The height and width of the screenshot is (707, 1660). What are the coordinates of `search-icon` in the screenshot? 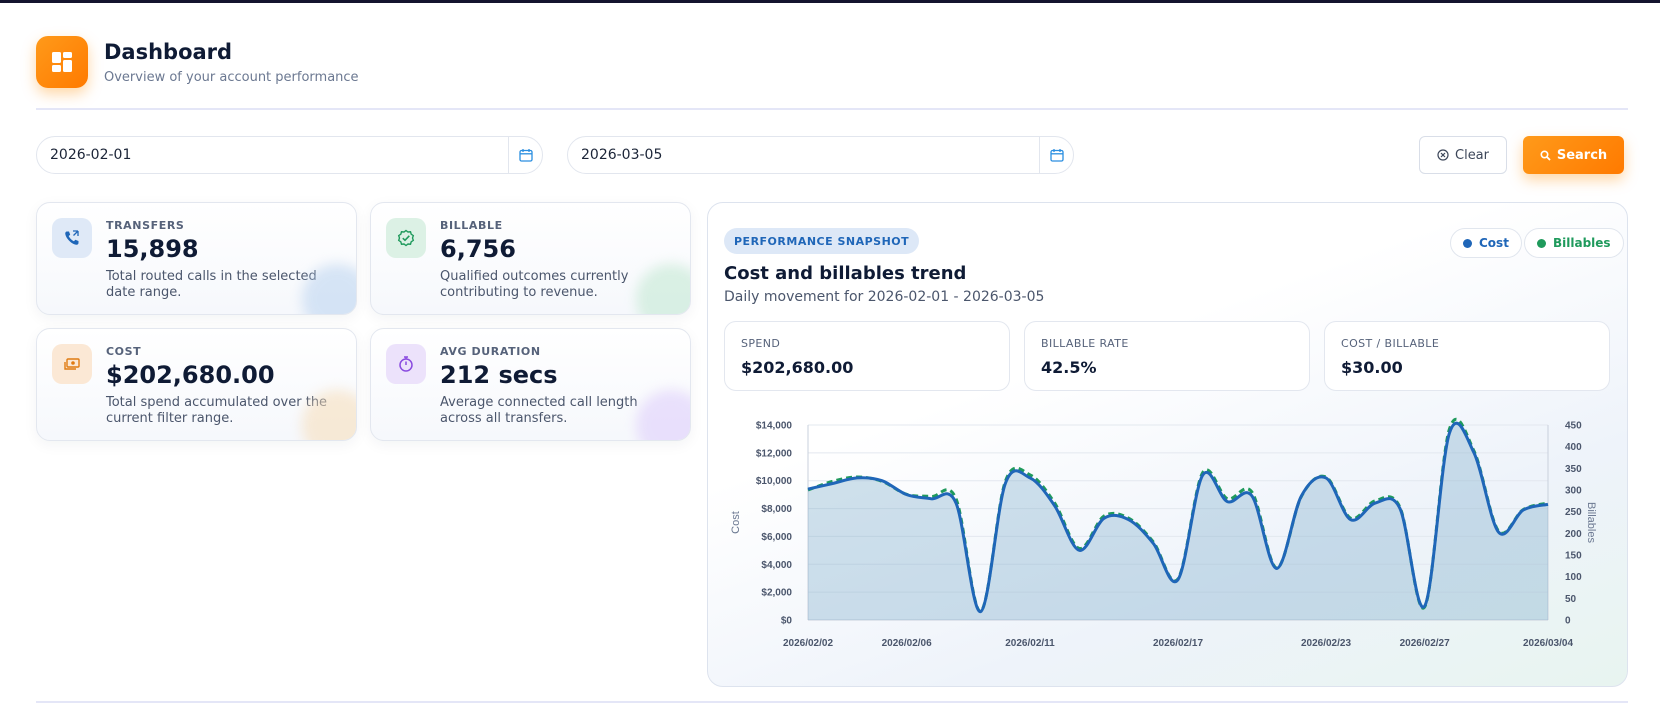 It's located at (1545, 155).